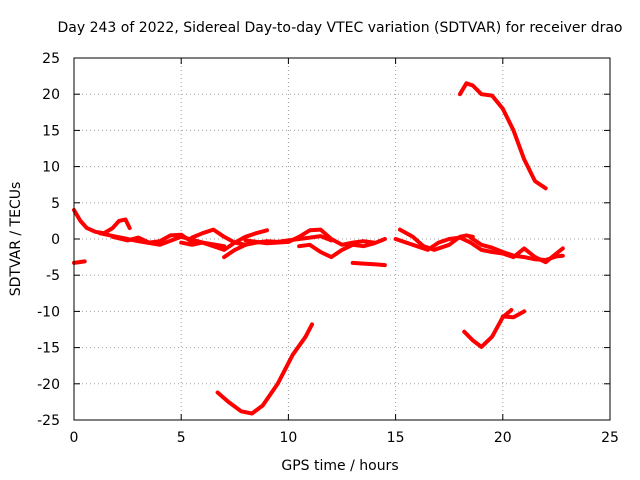  I want to click on x-tick-label: 15, so click(396, 438).